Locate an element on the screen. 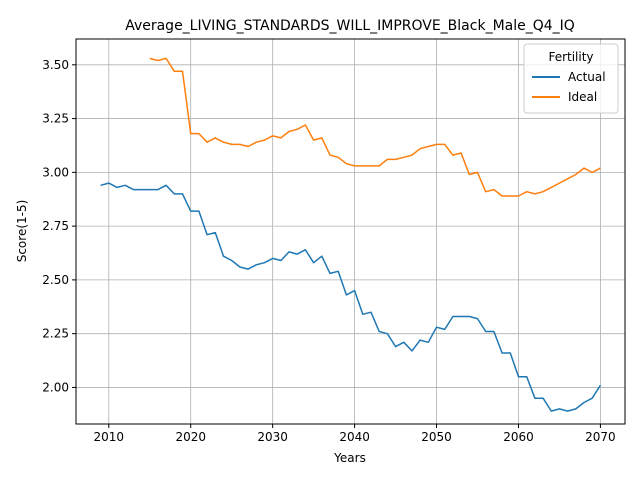 The height and width of the screenshot is (480, 640). y-tick-label: 2.50 is located at coordinates (55, 280).